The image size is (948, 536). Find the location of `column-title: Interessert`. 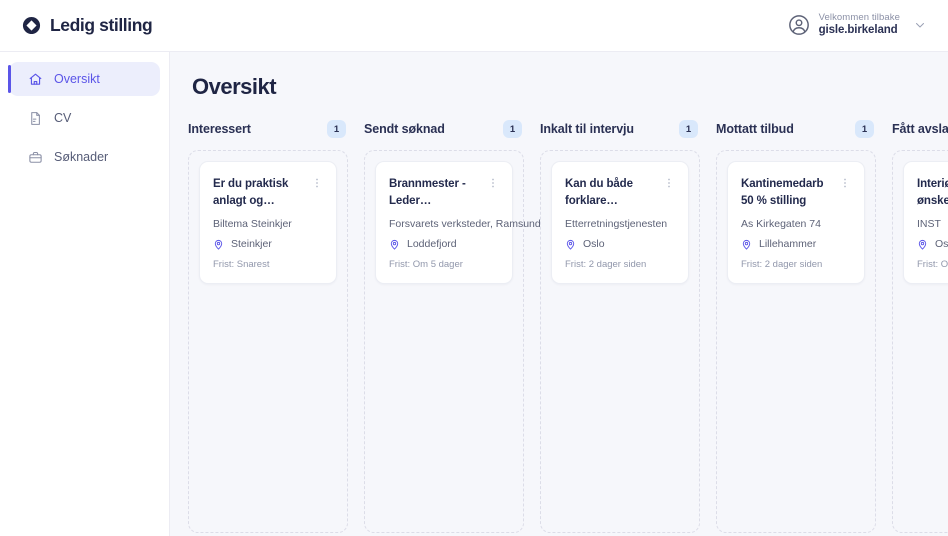

column-title: Interessert is located at coordinates (219, 129).